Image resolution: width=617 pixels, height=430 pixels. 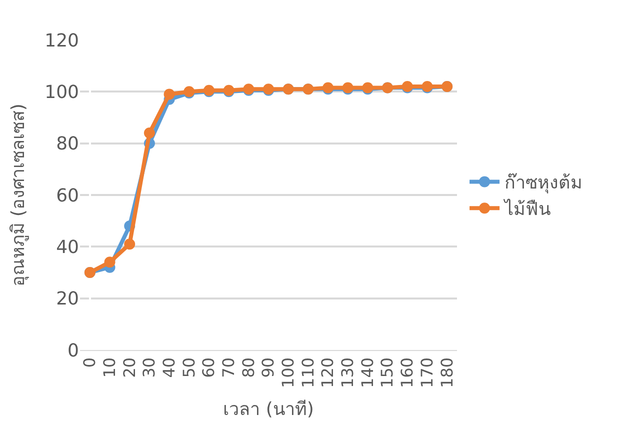 I want to click on x-tick-label: 10, so click(x=109, y=367).